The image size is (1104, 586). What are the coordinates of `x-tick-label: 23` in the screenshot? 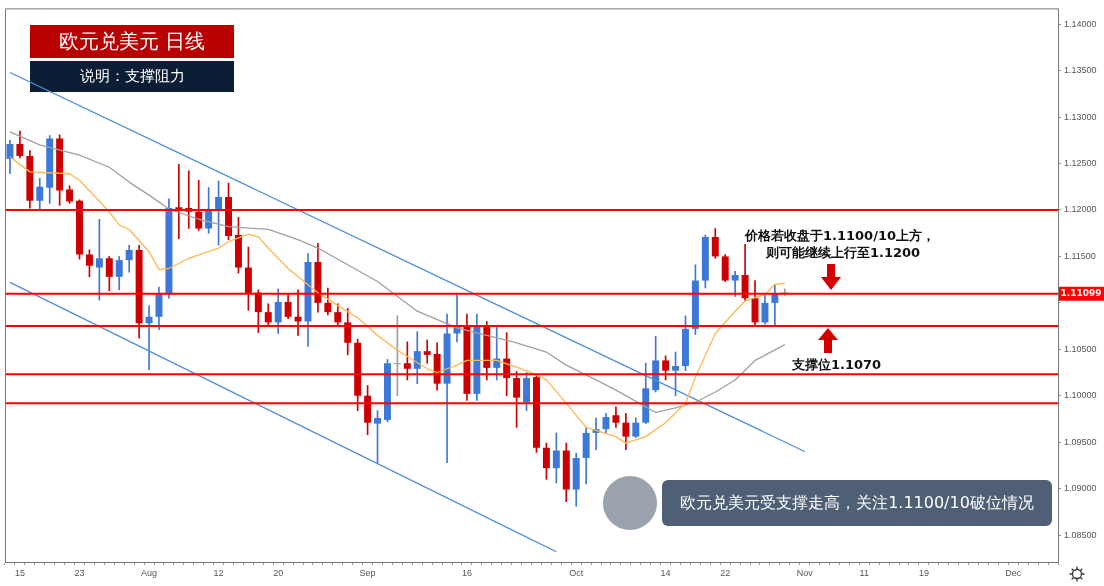 It's located at (79, 572).